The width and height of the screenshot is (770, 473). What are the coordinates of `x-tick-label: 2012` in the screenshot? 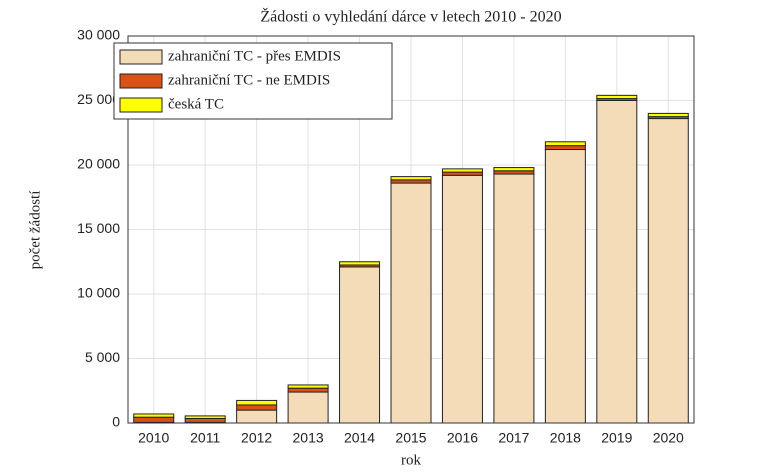 It's located at (256, 438).